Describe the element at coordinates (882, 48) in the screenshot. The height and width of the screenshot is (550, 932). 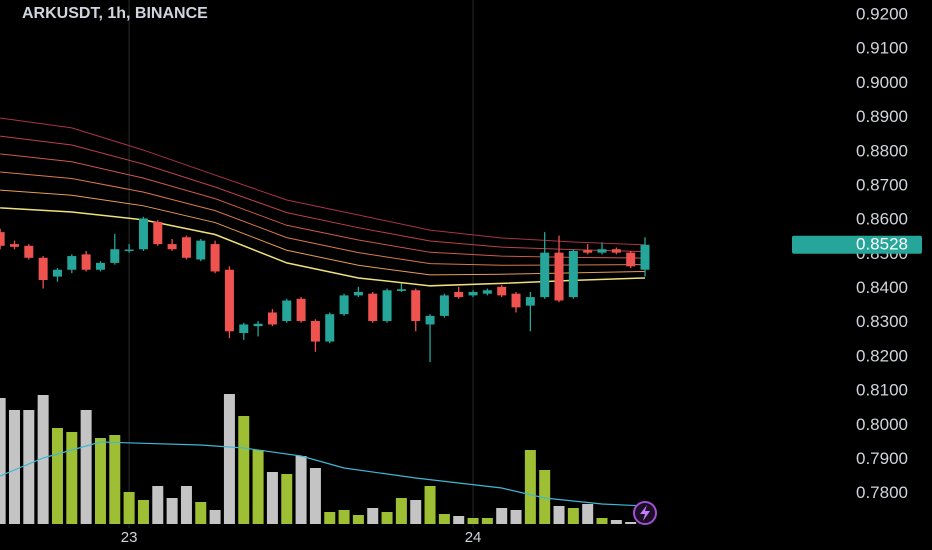
I see `y-tick-label: 0.9100` at that location.